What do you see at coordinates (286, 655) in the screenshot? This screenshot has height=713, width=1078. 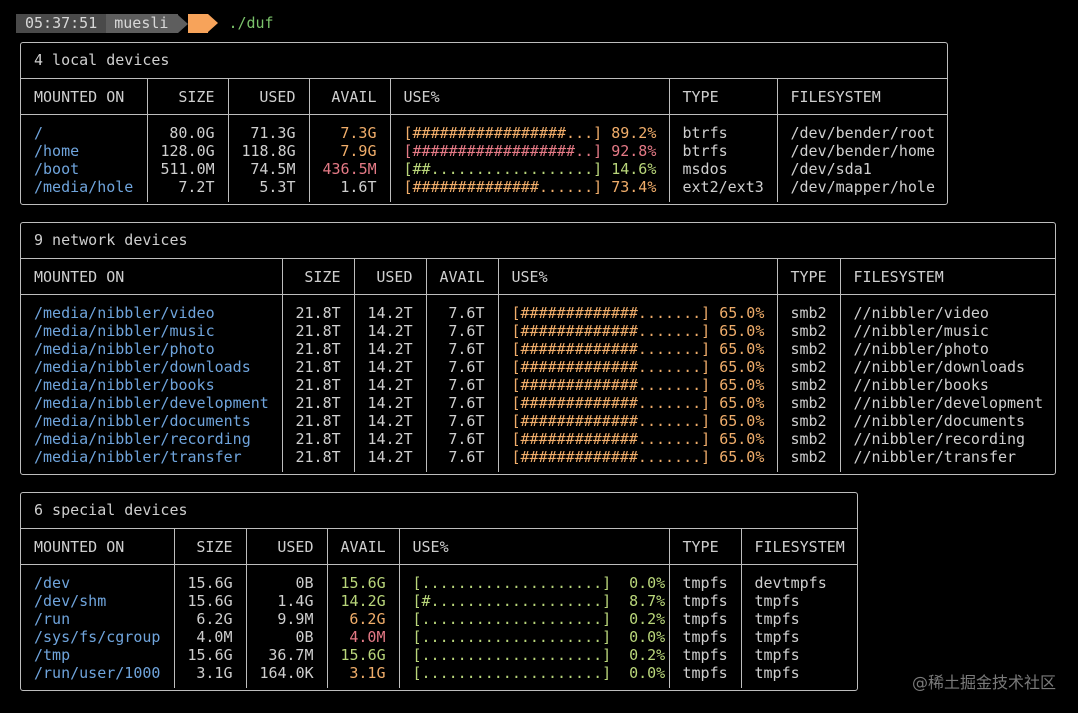 I see `used-cell: 36.7M` at bounding box center [286, 655].